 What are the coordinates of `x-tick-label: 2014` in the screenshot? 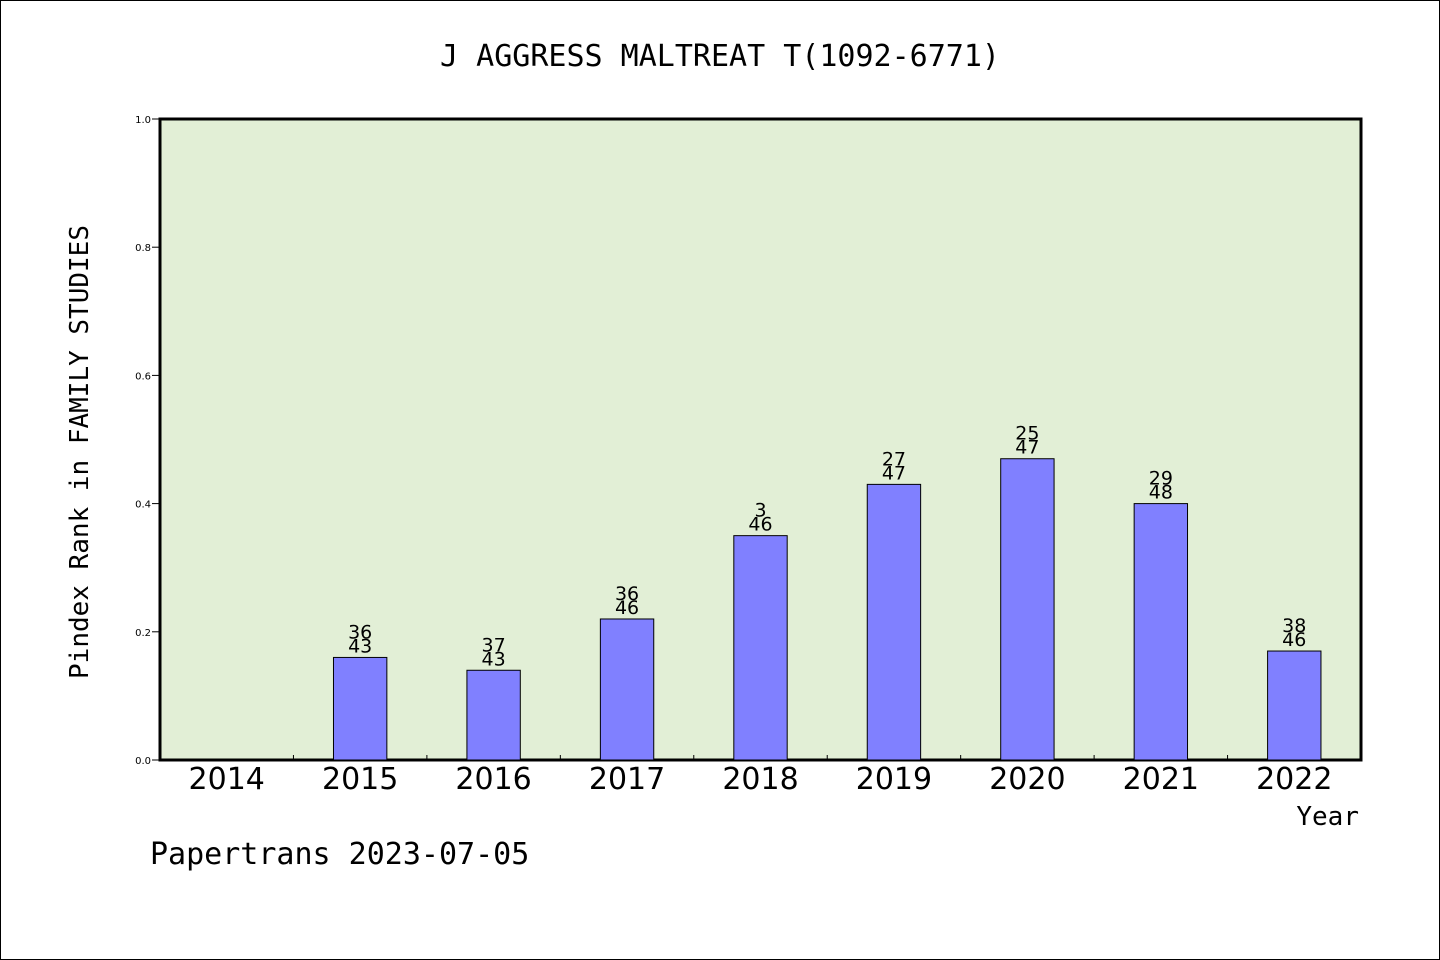 It's located at (227, 779).